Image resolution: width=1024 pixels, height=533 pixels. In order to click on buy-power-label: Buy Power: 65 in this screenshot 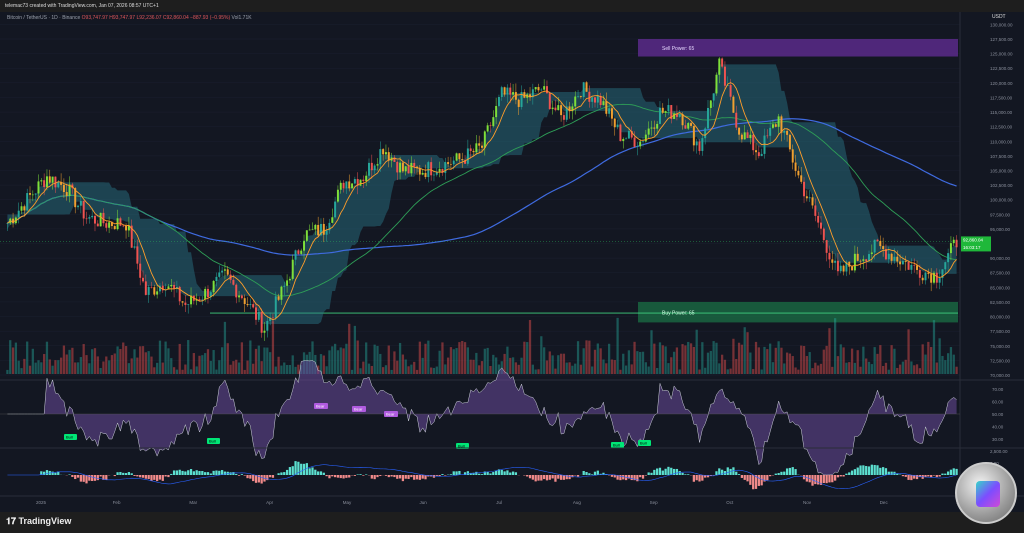, I will do `click(678, 313)`.